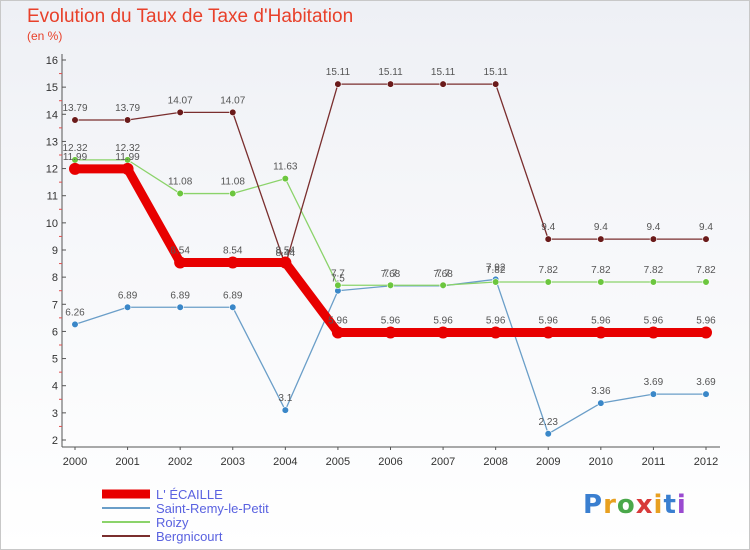 This screenshot has width=750, height=550. I want to click on x-tick-label: 2008, so click(495, 462).